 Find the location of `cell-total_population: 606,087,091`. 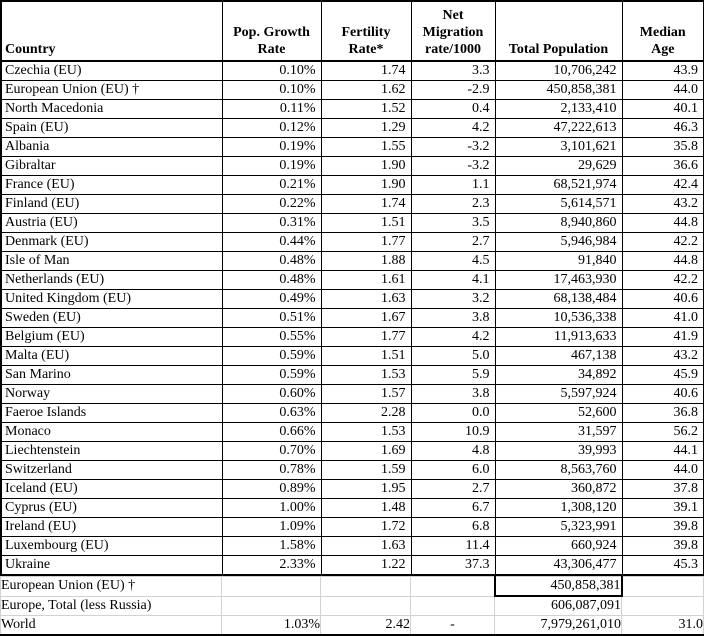

cell-total_population: 606,087,091 is located at coordinates (558, 605).